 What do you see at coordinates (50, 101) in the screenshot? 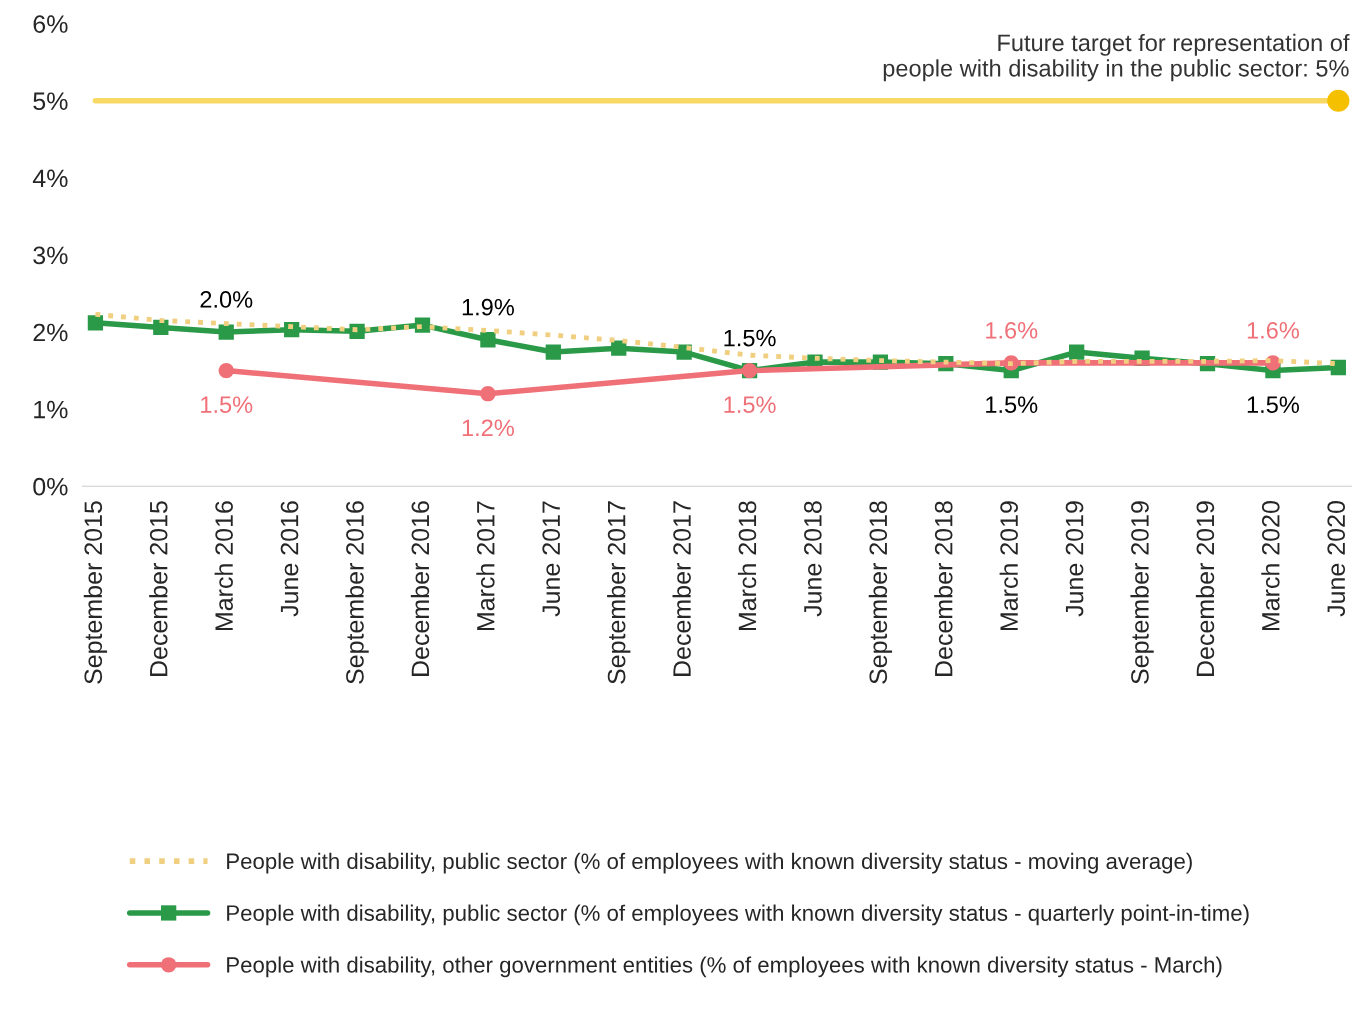
I see `y-tick-label: 5%` at bounding box center [50, 101].